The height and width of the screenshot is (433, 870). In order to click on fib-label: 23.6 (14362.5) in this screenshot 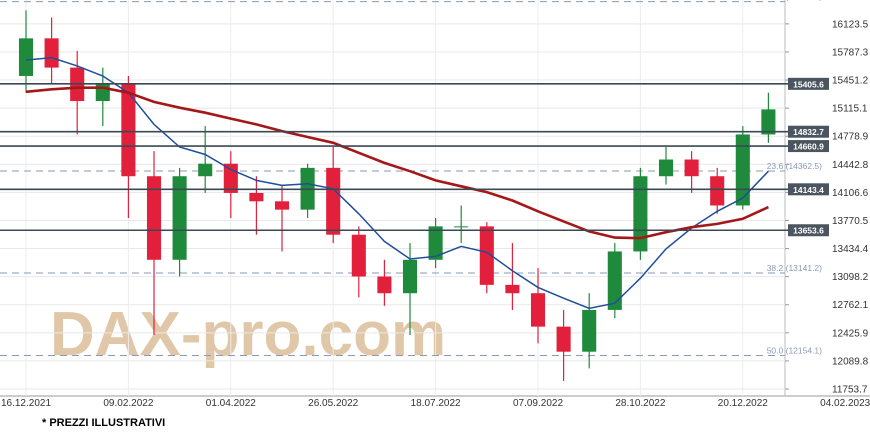, I will do `click(794, 166)`.